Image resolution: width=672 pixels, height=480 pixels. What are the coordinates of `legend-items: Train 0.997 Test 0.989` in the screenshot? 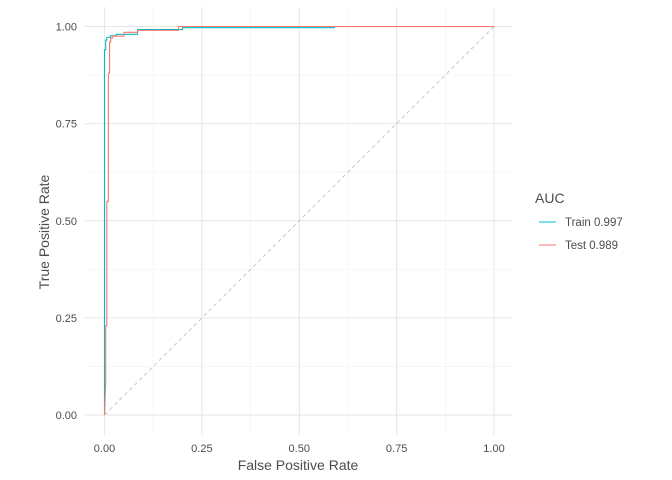 It's located at (581, 234).